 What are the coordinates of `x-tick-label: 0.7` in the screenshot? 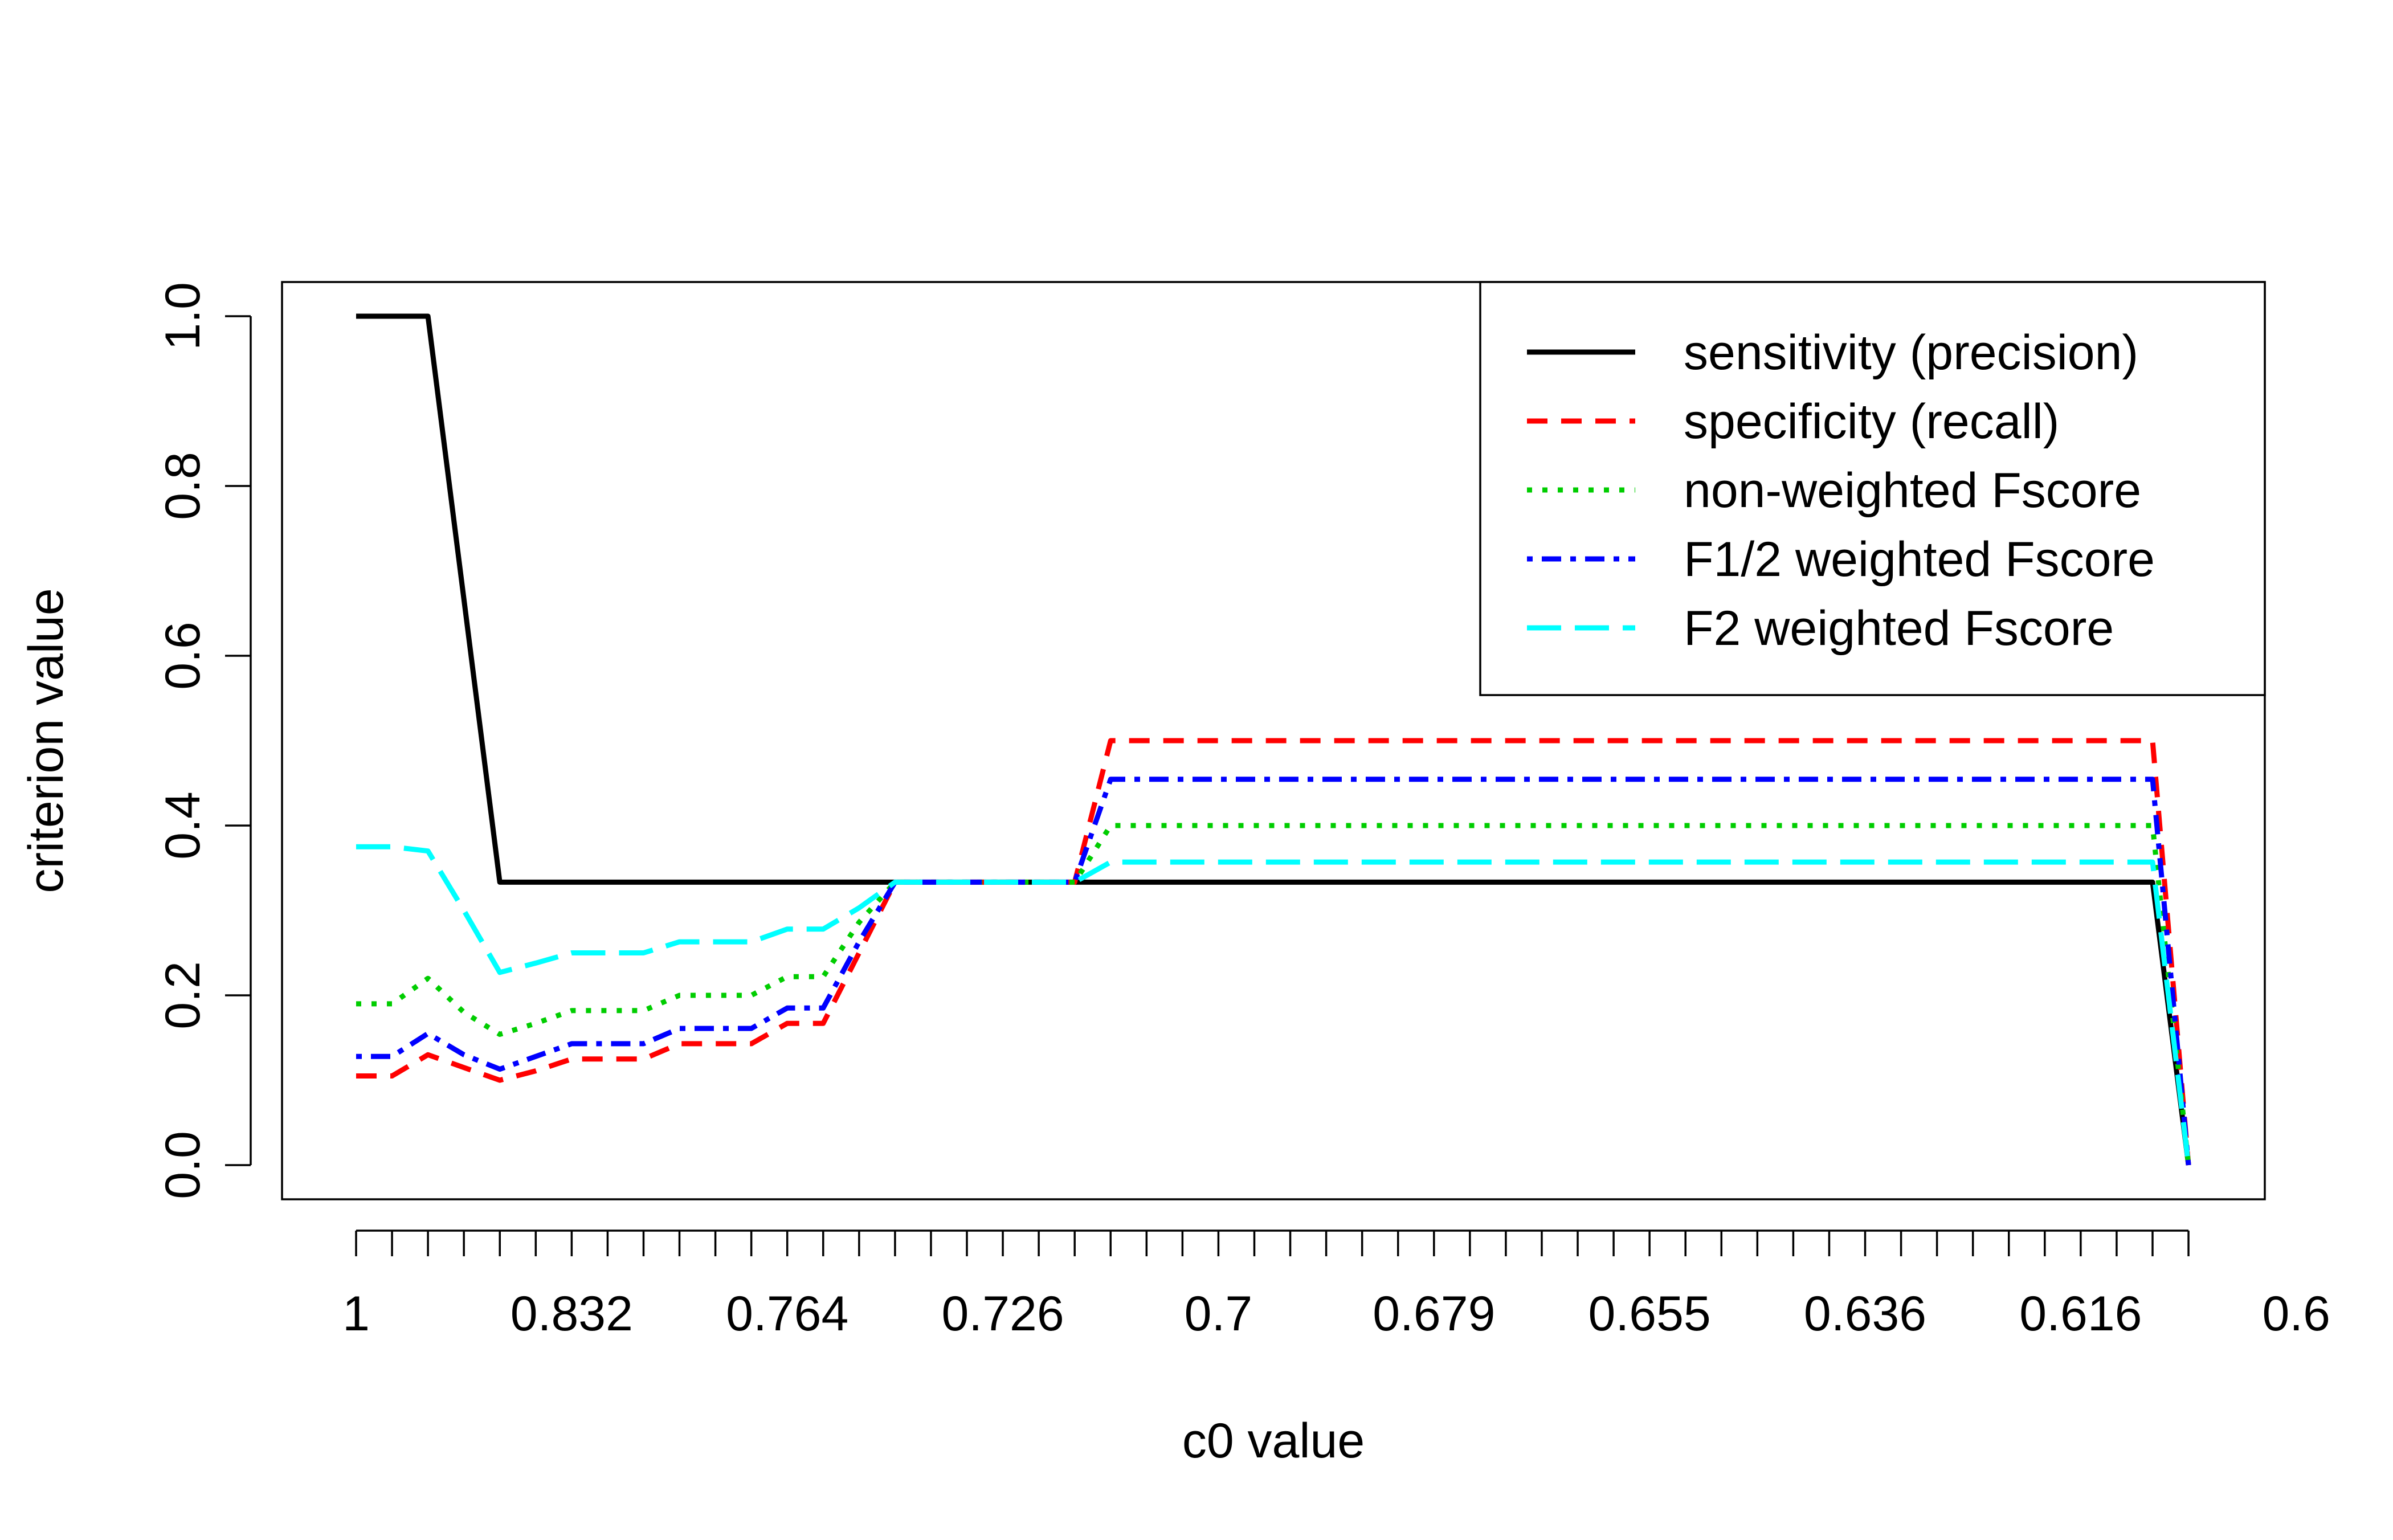 It's located at (1219, 1313).